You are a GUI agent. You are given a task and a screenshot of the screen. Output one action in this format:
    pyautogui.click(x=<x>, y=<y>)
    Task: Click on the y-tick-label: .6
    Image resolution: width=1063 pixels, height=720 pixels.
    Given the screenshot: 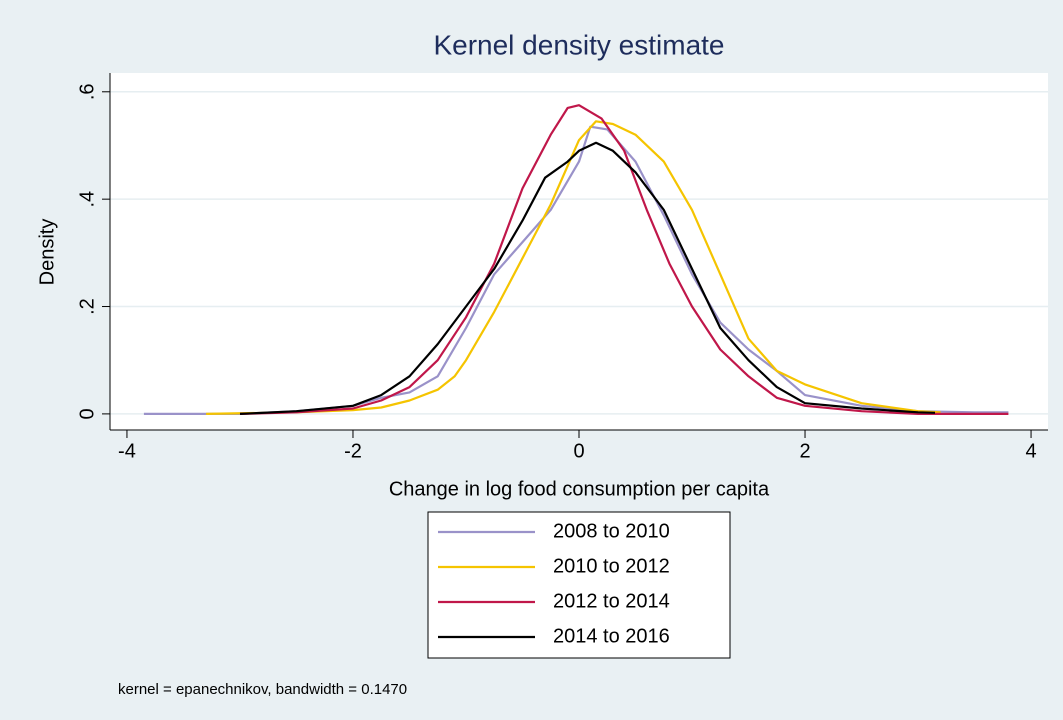 What is the action you would take?
    pyautogui.click(x=87, y=91)
    